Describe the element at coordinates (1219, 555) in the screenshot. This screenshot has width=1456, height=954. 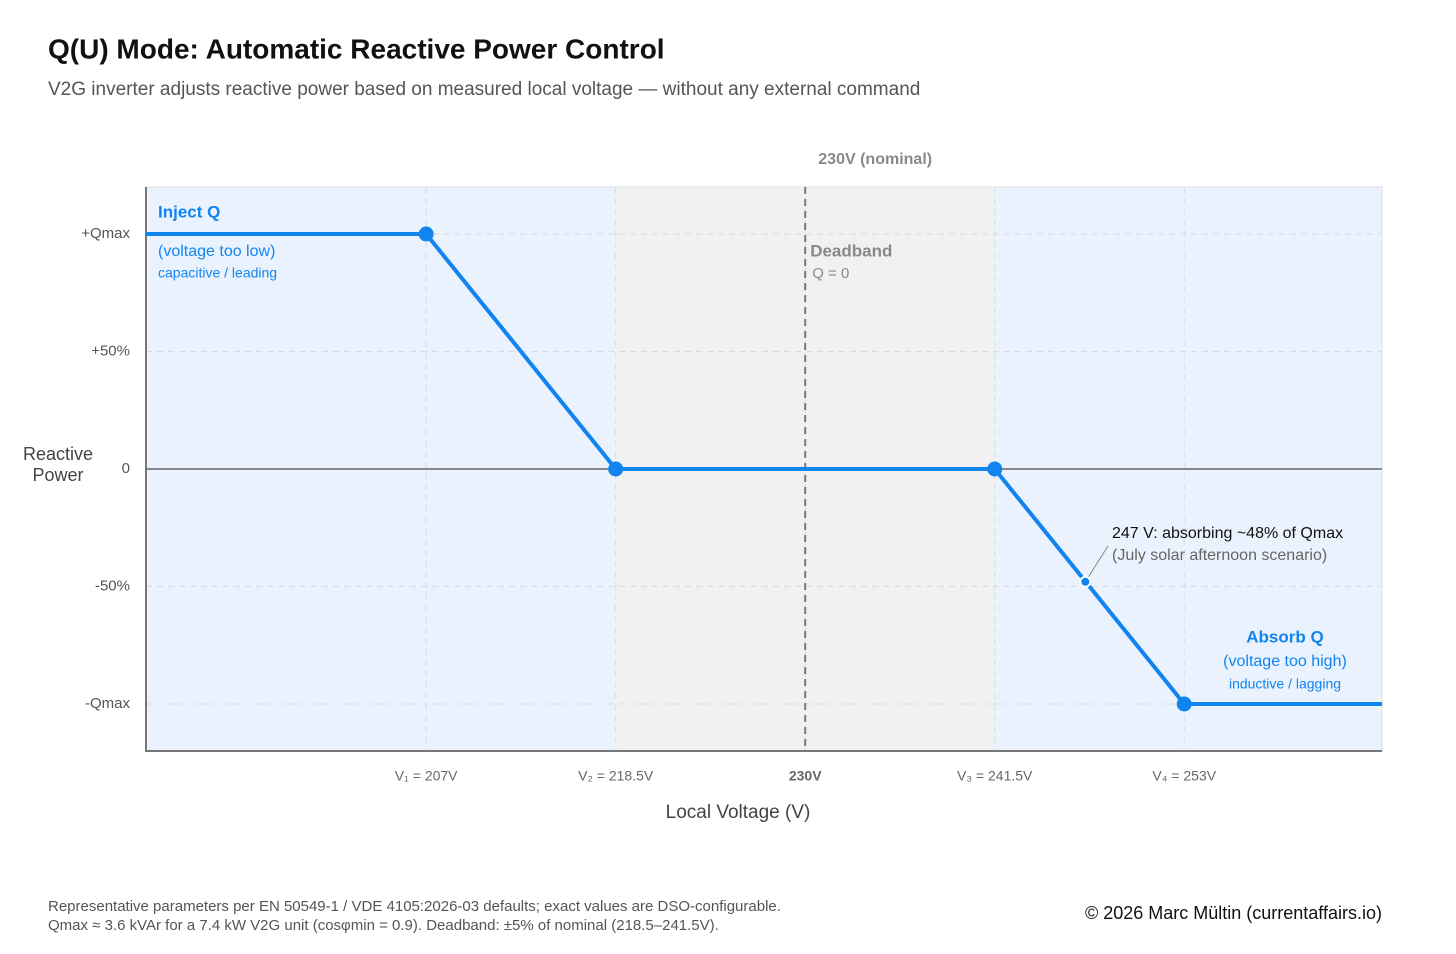
I see `annotation-subtext: (July solar afternoon scenario)` at that location.